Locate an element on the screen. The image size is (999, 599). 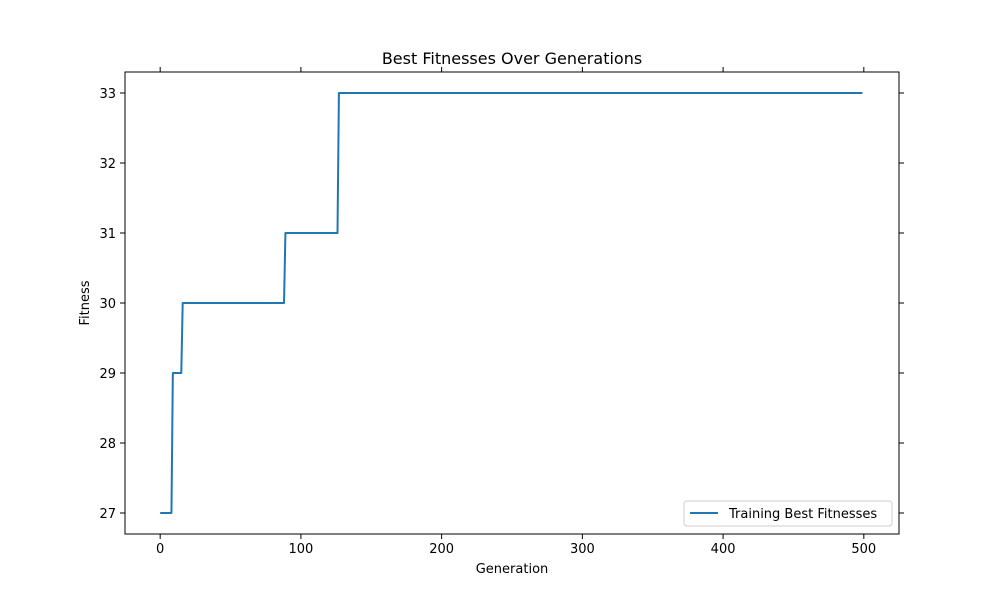
y-tick-label: 29 is located at coordinates (107, 374).